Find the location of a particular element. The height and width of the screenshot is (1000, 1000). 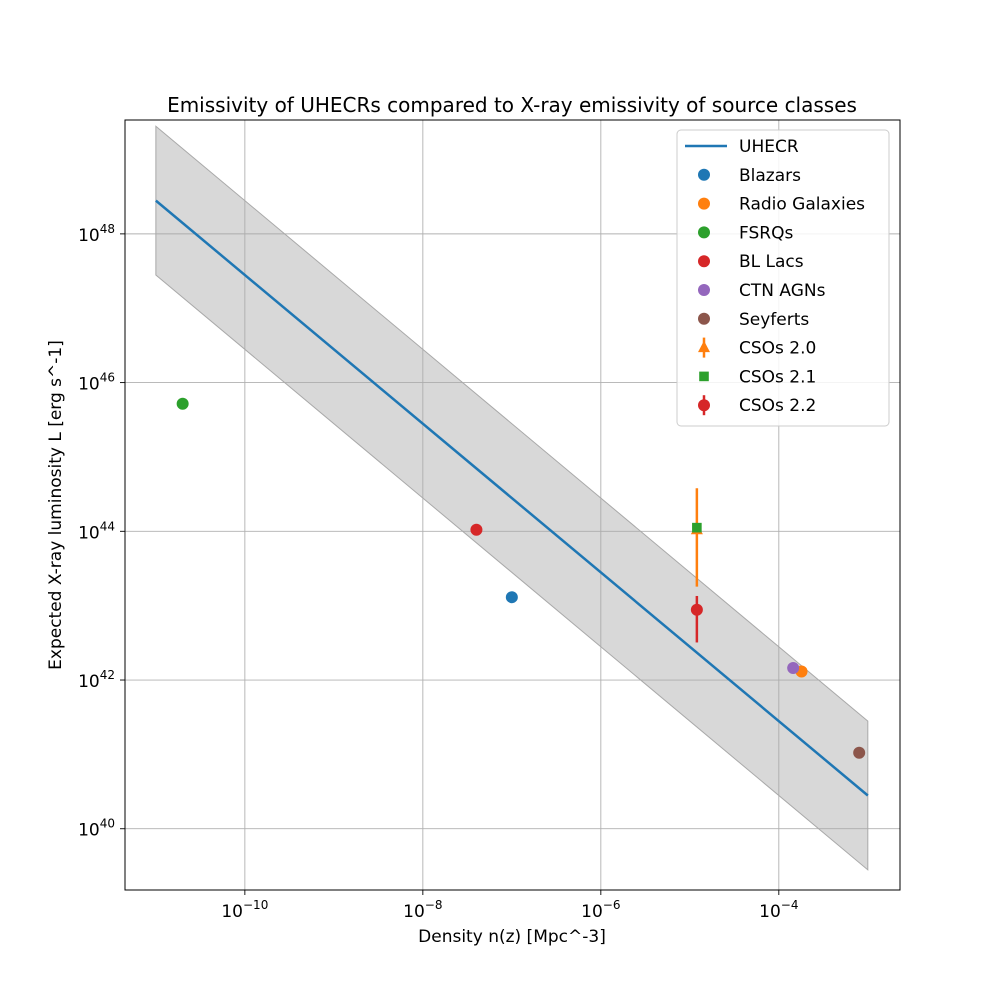

legend-label: Radio Galaxies is located at coordinates (802, 205).